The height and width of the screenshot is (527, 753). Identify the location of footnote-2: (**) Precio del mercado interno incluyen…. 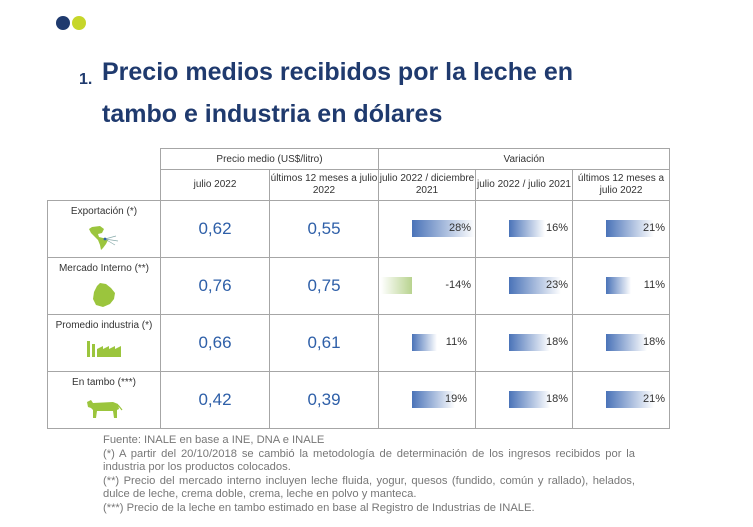
(369, 487).